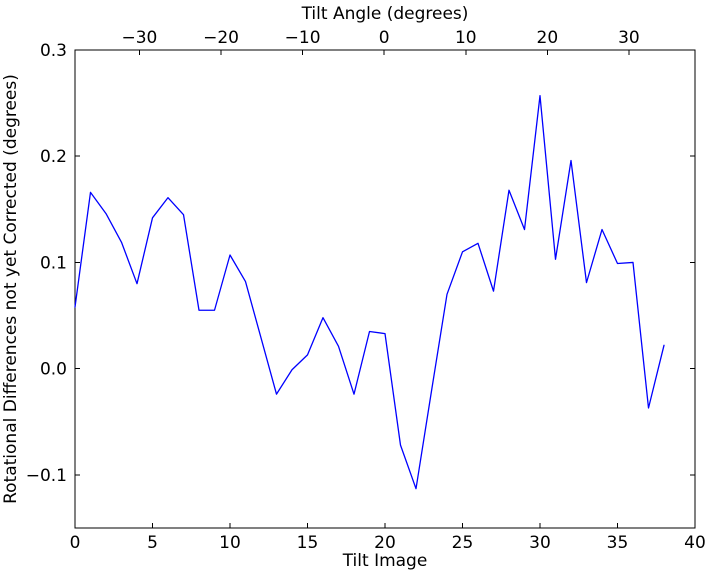  What do you see at coordinates (152, 543) in the screenshot?
I see `x-tick-label: 5` at bounding box center [152, 543].